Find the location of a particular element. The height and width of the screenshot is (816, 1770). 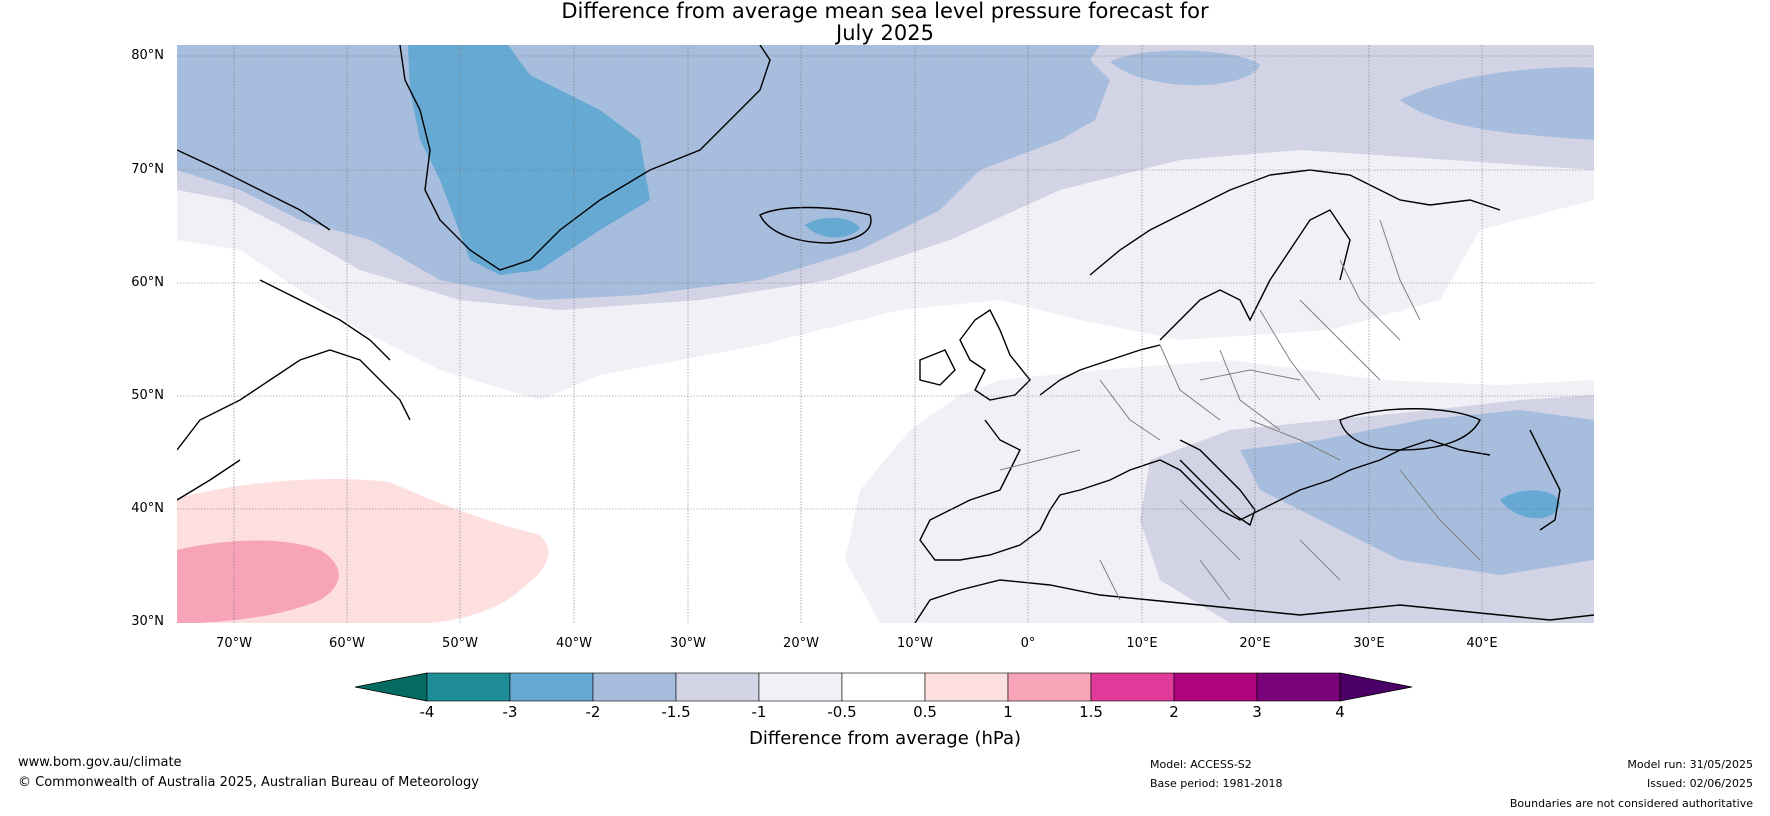

lon-label-50w: 50°W is located at coordinates (460, 643).